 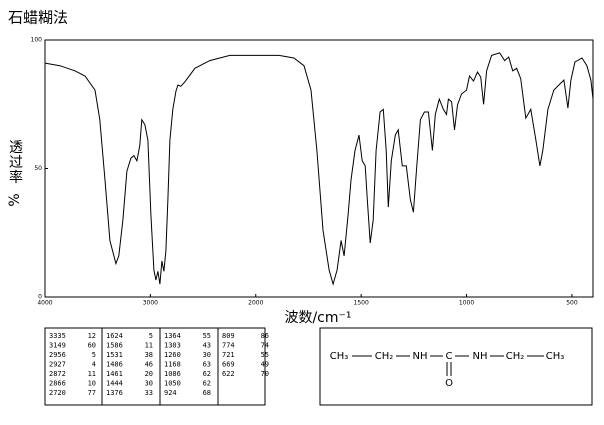 I want to click on peak-wavenumber: 2956, so click(x=57, y=355).